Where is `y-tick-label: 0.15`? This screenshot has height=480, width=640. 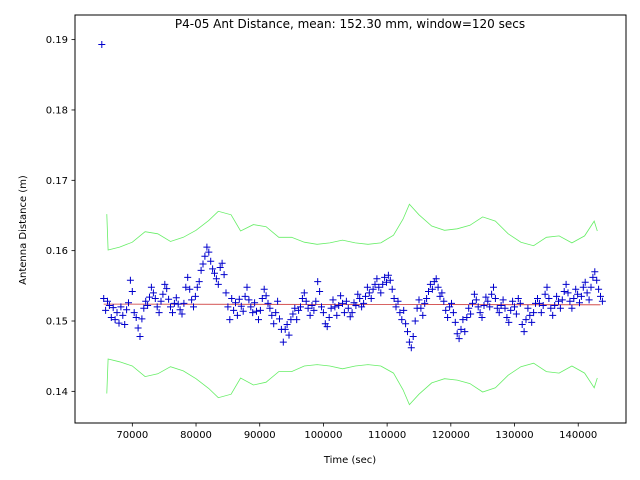
y-tick-label: 0.15 is located at coordinates (57, 322).